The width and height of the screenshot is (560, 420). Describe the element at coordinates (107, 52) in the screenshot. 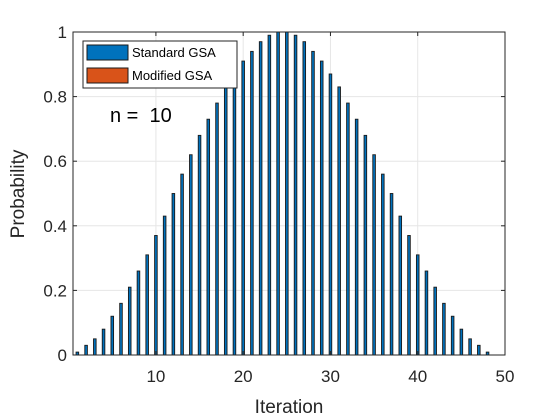

I see `legend-swatch-standard` at that location.